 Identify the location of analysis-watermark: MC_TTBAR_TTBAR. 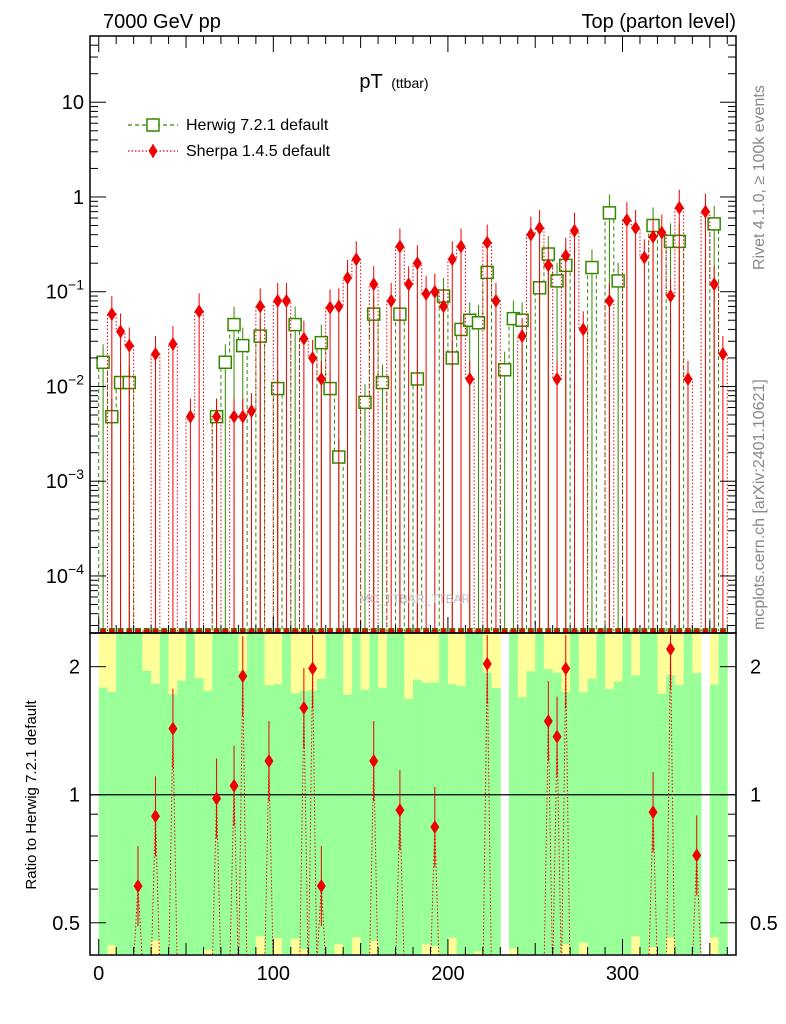
(415, 599).